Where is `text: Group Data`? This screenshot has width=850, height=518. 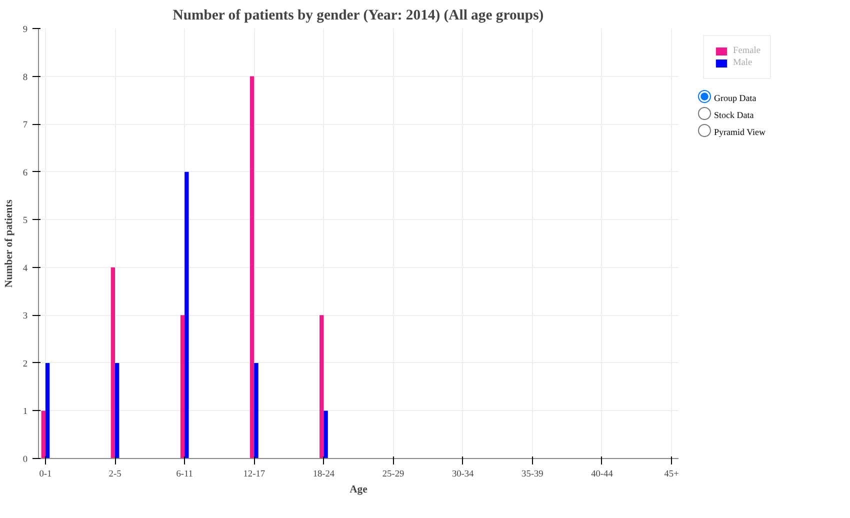
text: Group Data is located at coordinates (735, 98).